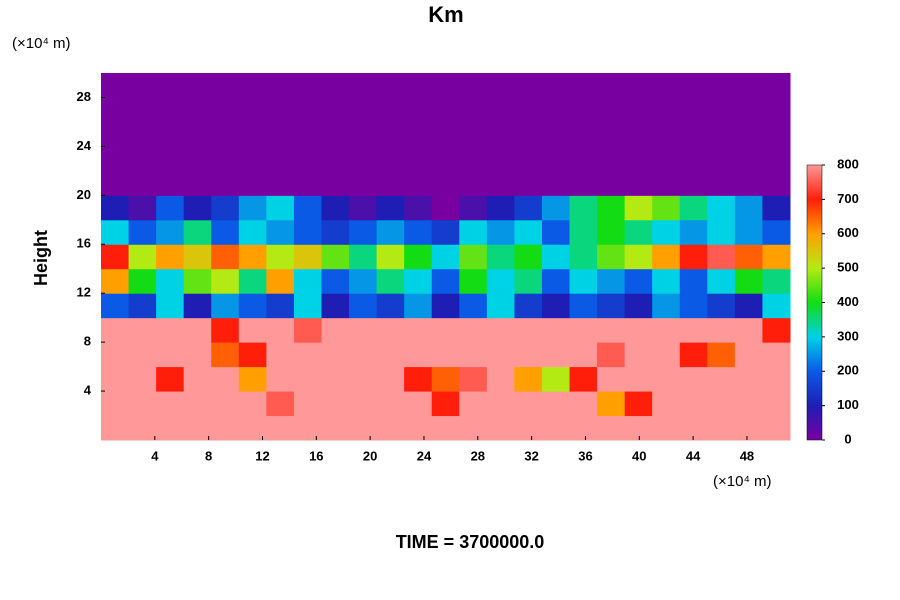 The image size is (900, 600). I want to click on colorbar-tick-label: 400, so click(848, 301).